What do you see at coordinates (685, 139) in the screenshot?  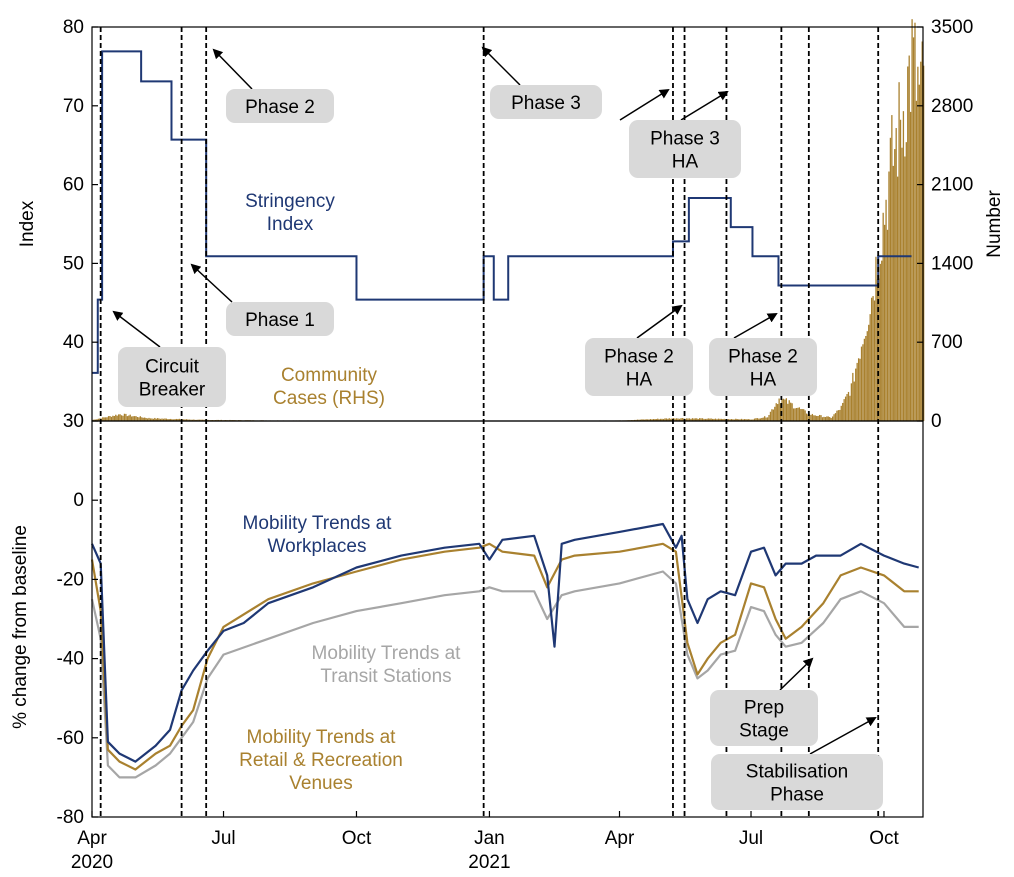 I see `phase-3-ha-label: Phase 3` at bounding box center [685, 139].